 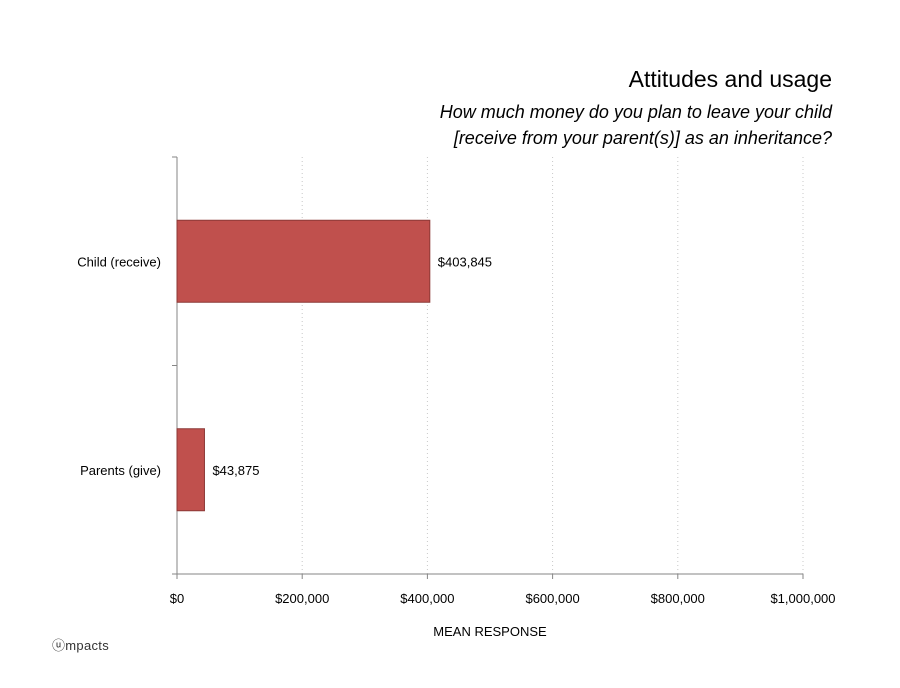 What do you see at coordinates (235, 470) in the screenshot?
I see `data-label: $43,875` at bounding box center [235, 470].